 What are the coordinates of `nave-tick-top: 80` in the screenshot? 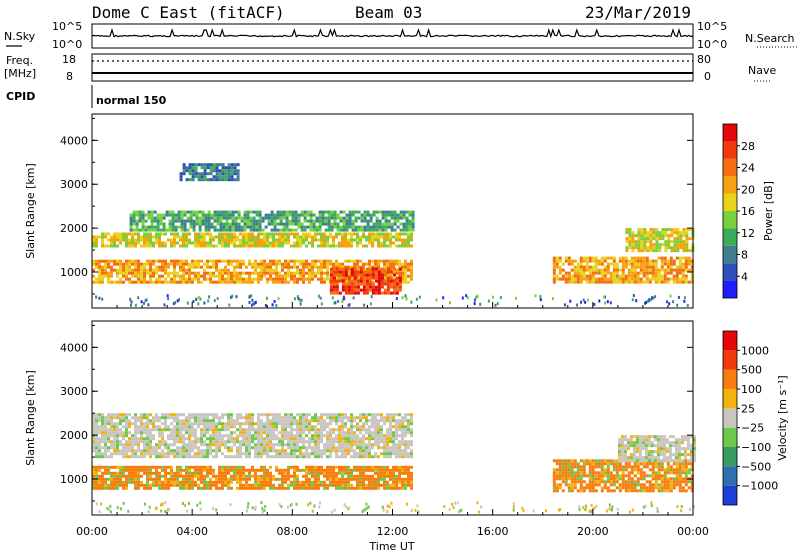 It's located at (704, 59).